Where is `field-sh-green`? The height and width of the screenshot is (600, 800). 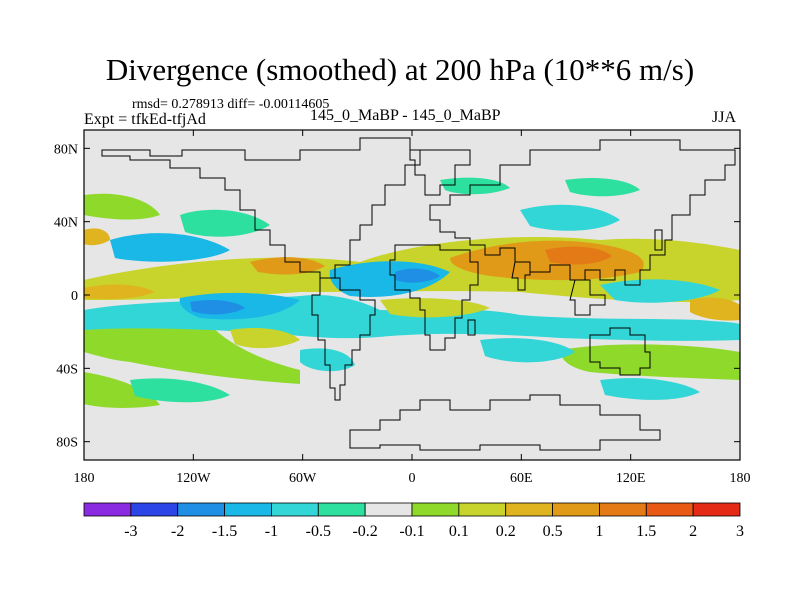 field-sh-green is located at coordinates (192, 352).